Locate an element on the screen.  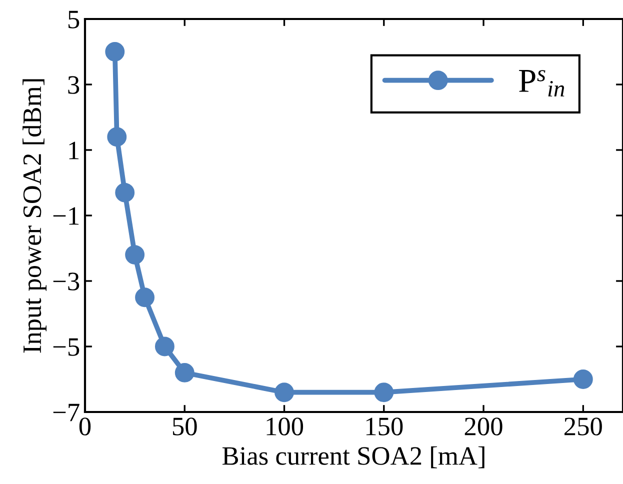
x-tick-label: 200 is located at coordinates (483, 427).